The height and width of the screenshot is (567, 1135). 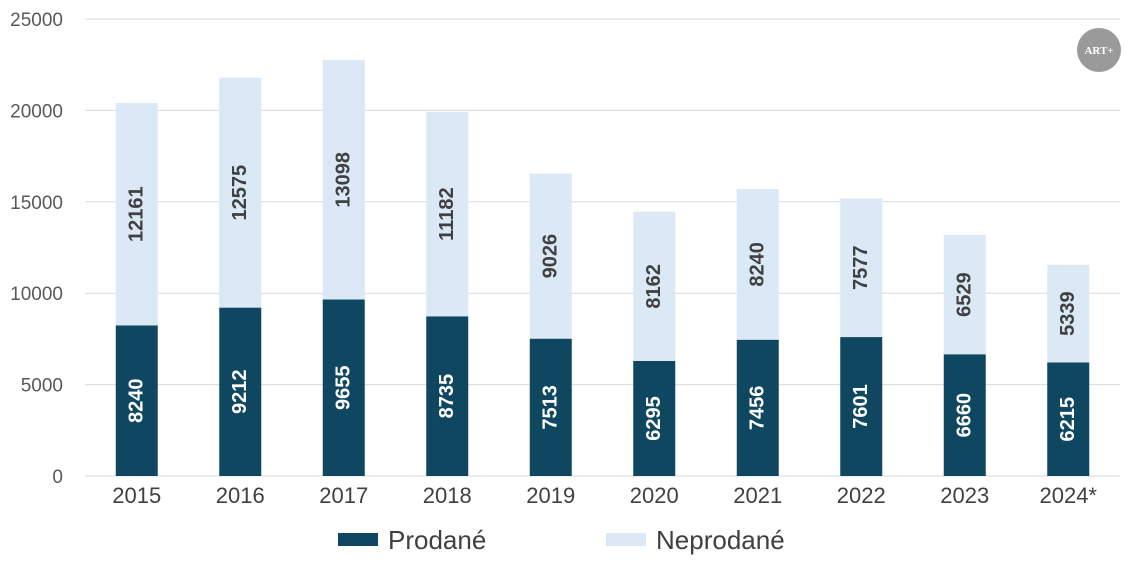 What do you see at coordinates (561, 540) in the screenshot?
I see `legend: Prodané Neprodané` at bounding box center [561, 540].